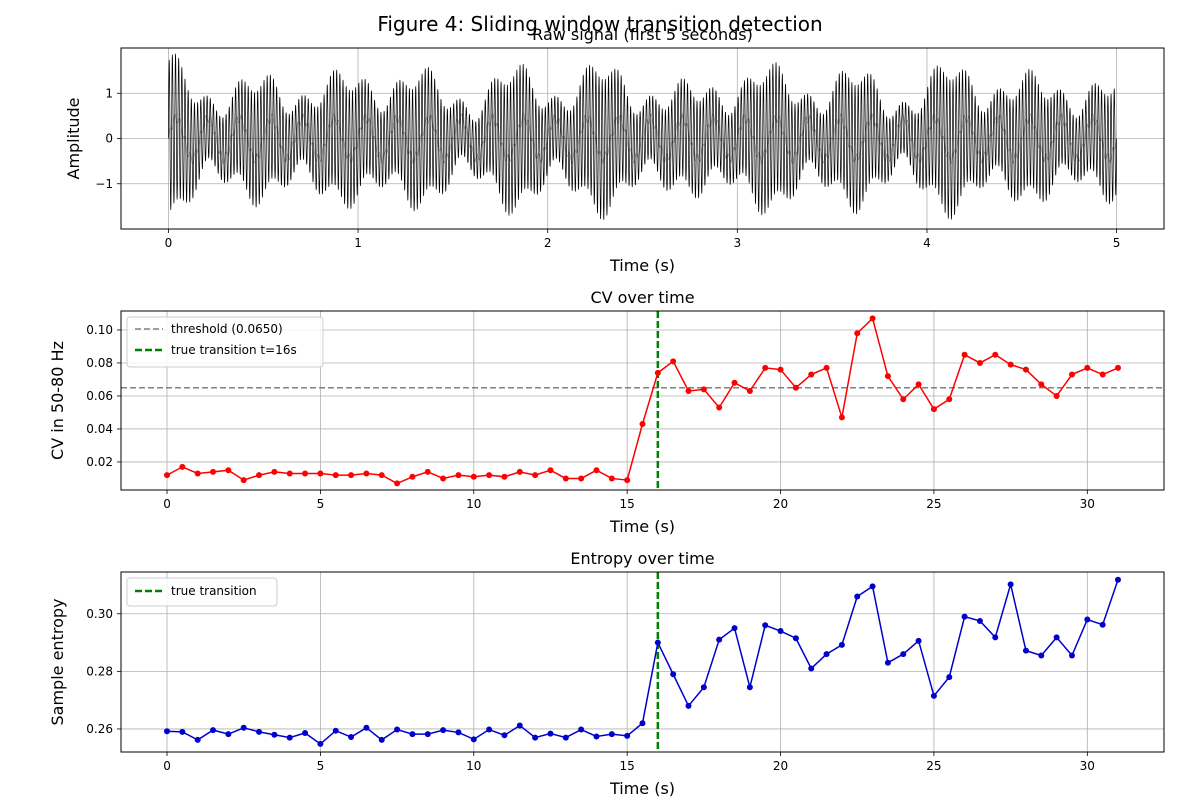 The image size is (1200, 800). What do you see at coordinates (104, 184) in the screenshot?
I see `y-tick-label: −1` at bounding box center [104, 184].